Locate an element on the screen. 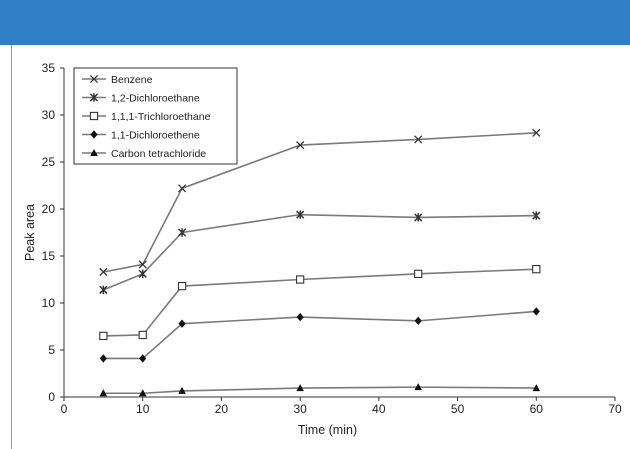 The width and height of the screenshot is (630, 449). x-tick-label: 20 is located at coordinates (222, 409).